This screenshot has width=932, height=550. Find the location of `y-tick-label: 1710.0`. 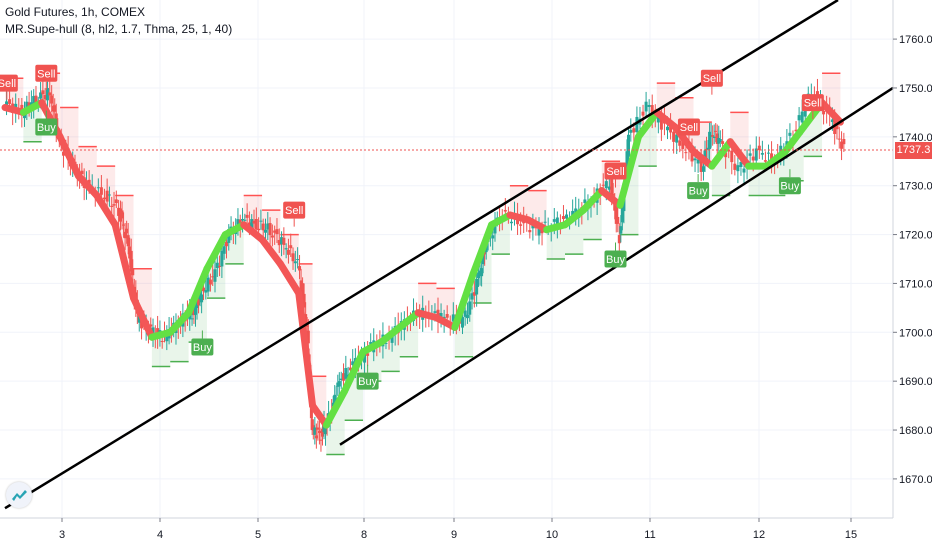

y-tick-label: 1710.0 is located at coordinates (915, 284).